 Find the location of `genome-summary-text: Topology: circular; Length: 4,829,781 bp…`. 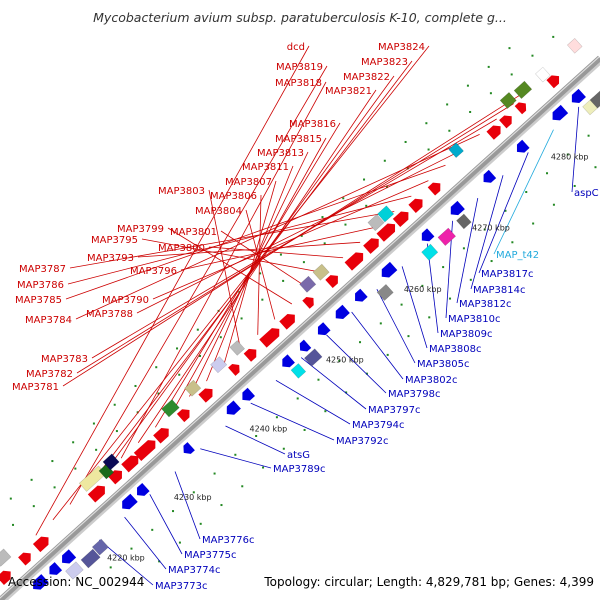

genome-summary-text: Topology: circular; Length: 4,829,781 bp… is located at coordinates (428, 582).